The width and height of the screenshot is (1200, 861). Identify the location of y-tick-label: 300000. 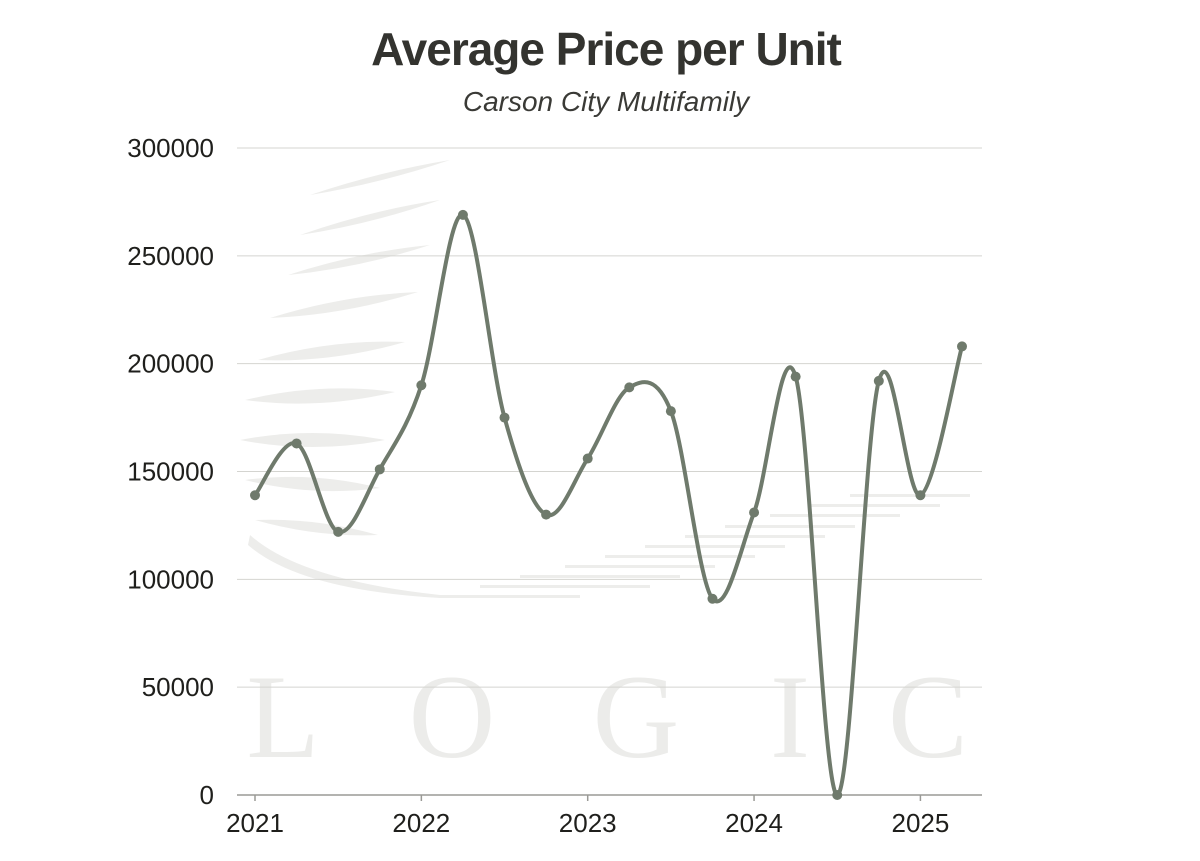
(170, 148).